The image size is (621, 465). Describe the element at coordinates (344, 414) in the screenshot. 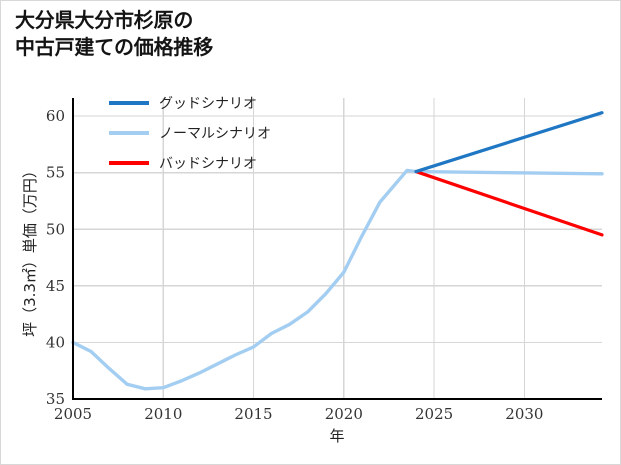

I see `x-tick-label: 2020` at that location.